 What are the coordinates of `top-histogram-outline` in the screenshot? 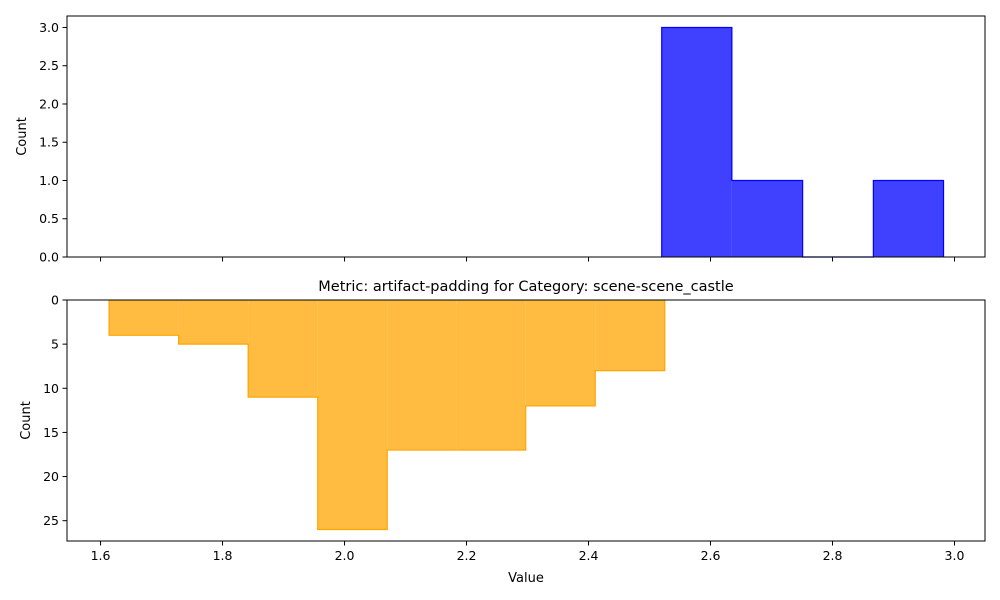 It's located at (803, 142).